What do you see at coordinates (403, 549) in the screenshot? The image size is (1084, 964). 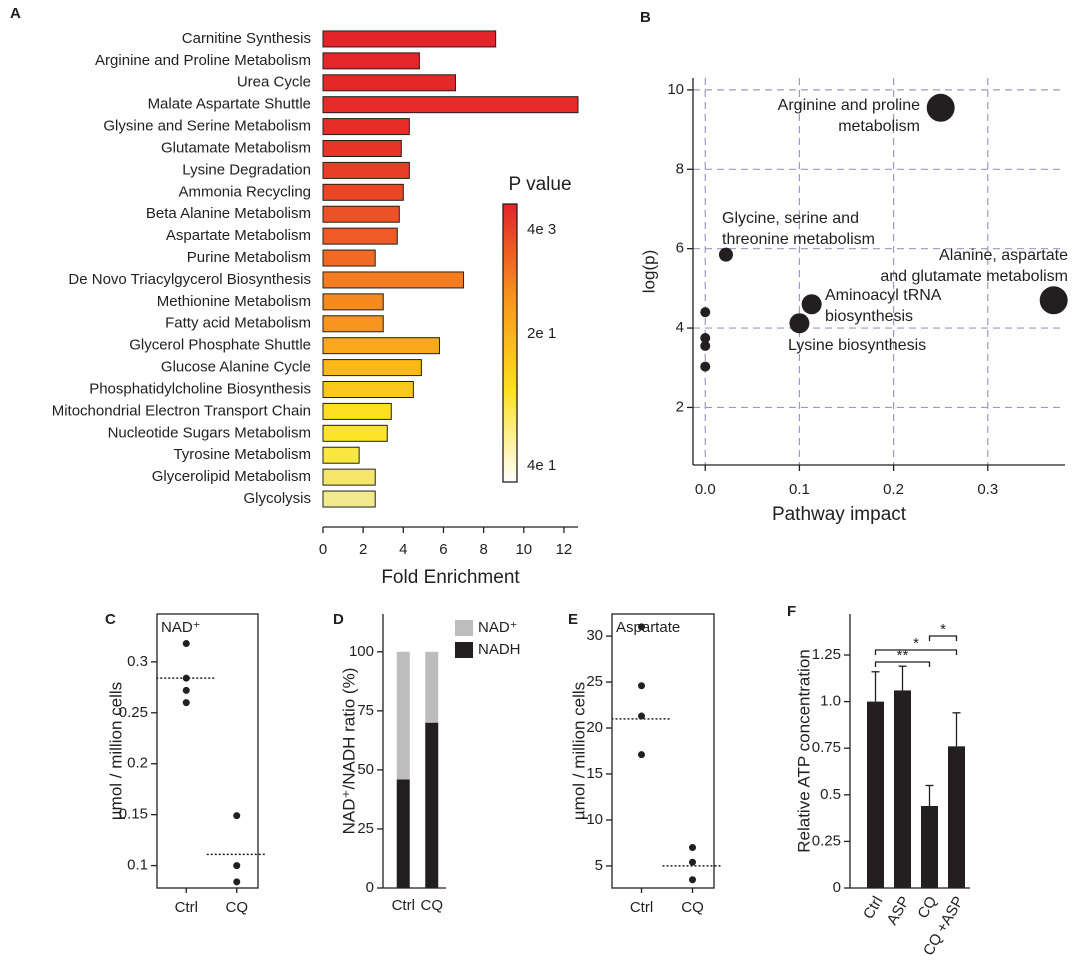 I see `x-tick-label: 4` at bounding box center [403, 549].